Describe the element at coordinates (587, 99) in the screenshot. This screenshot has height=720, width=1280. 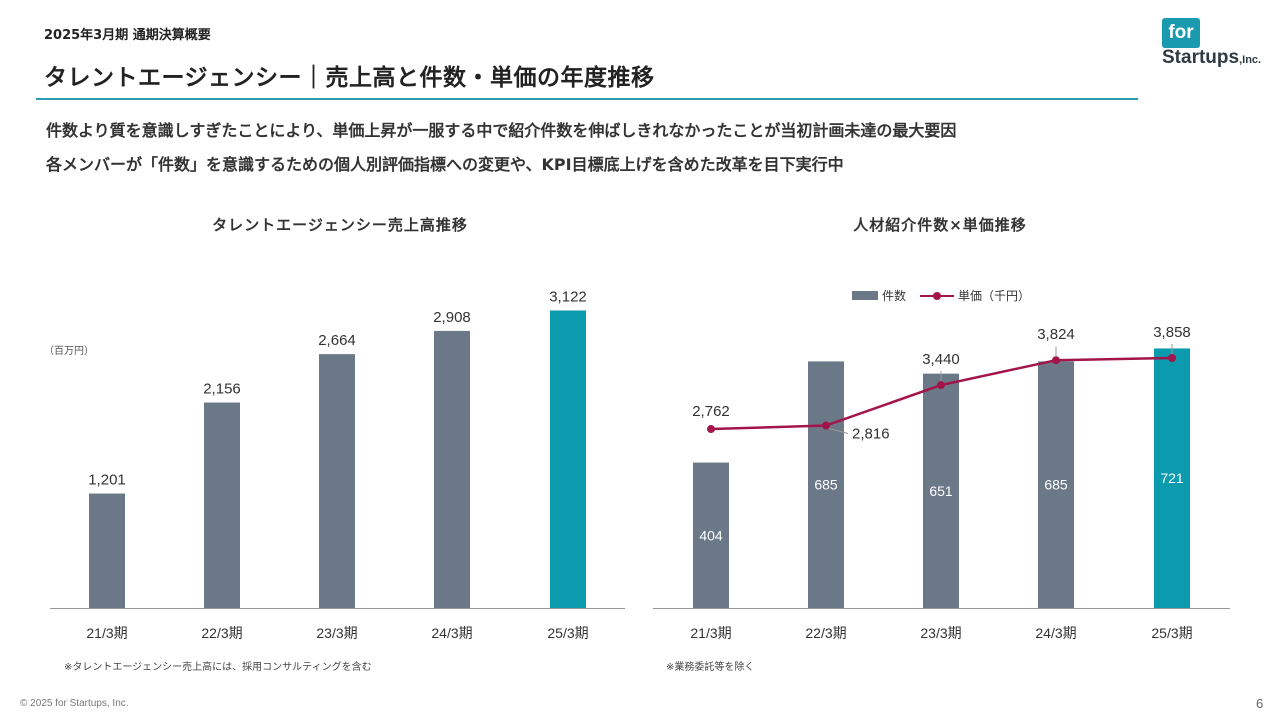
I see `title-underline` at that location.